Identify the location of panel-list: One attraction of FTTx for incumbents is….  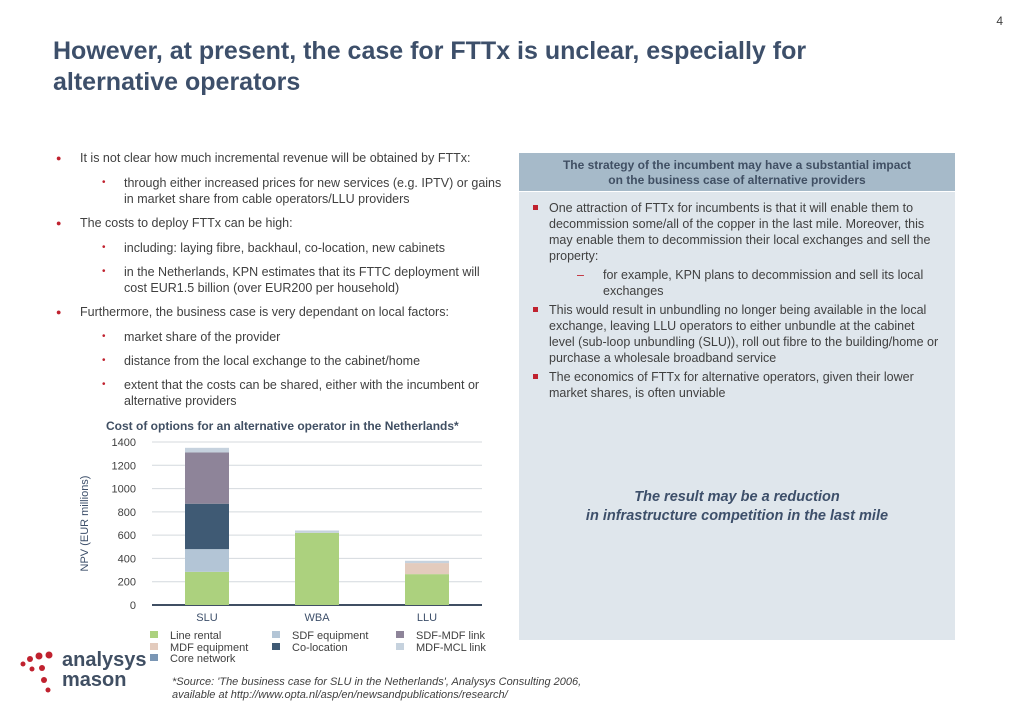
(737, 296).